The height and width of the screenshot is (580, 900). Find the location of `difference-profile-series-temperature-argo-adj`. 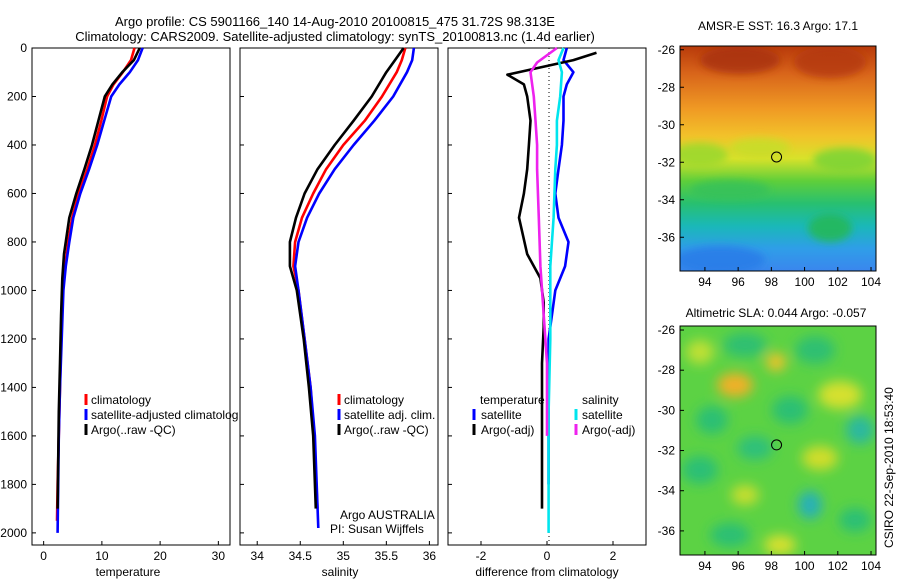

difference-profile-series-temperature-argo-adj is located at coordinates (551, 280).